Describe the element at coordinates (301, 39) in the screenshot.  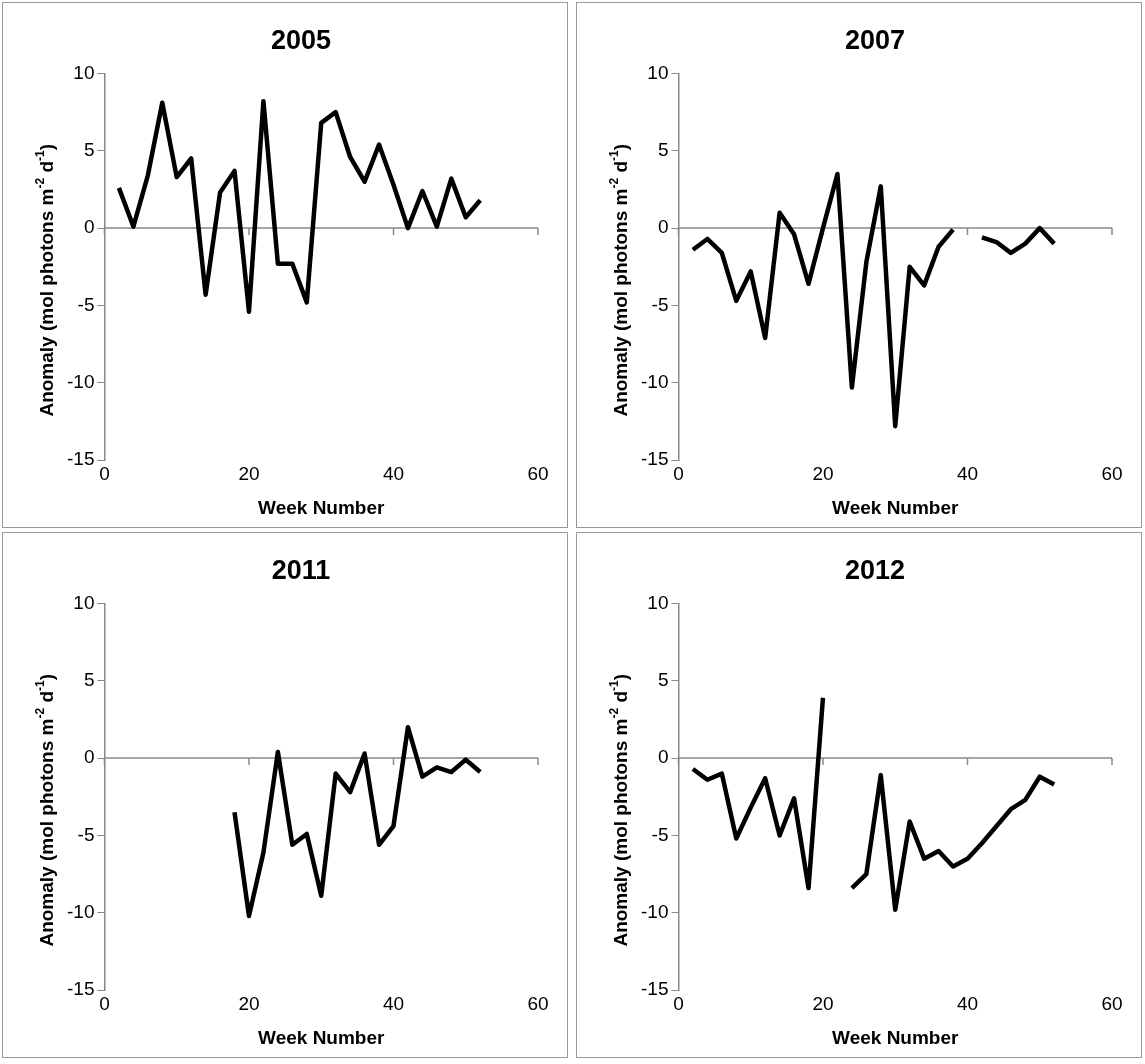
I see `chart-title: 2005` at that location.